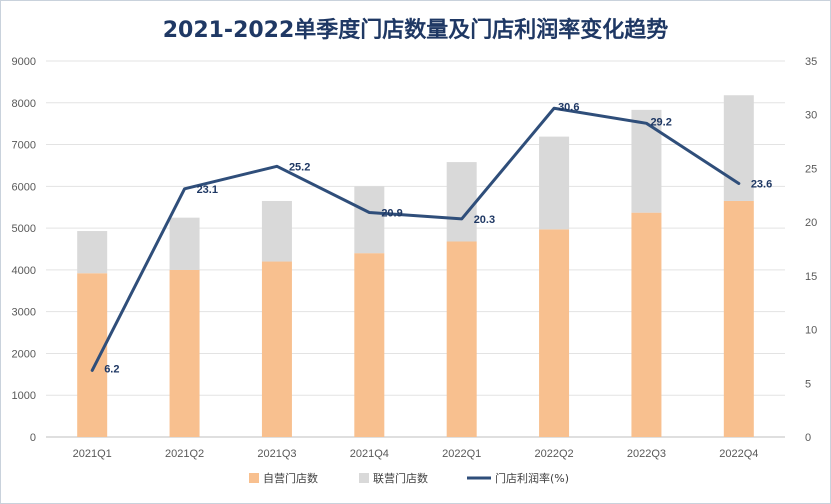  What do you see at coordinates (290, 478) in the screenshot?
I see `legend-label: 自营门店数` at bounding box center [290, 478].